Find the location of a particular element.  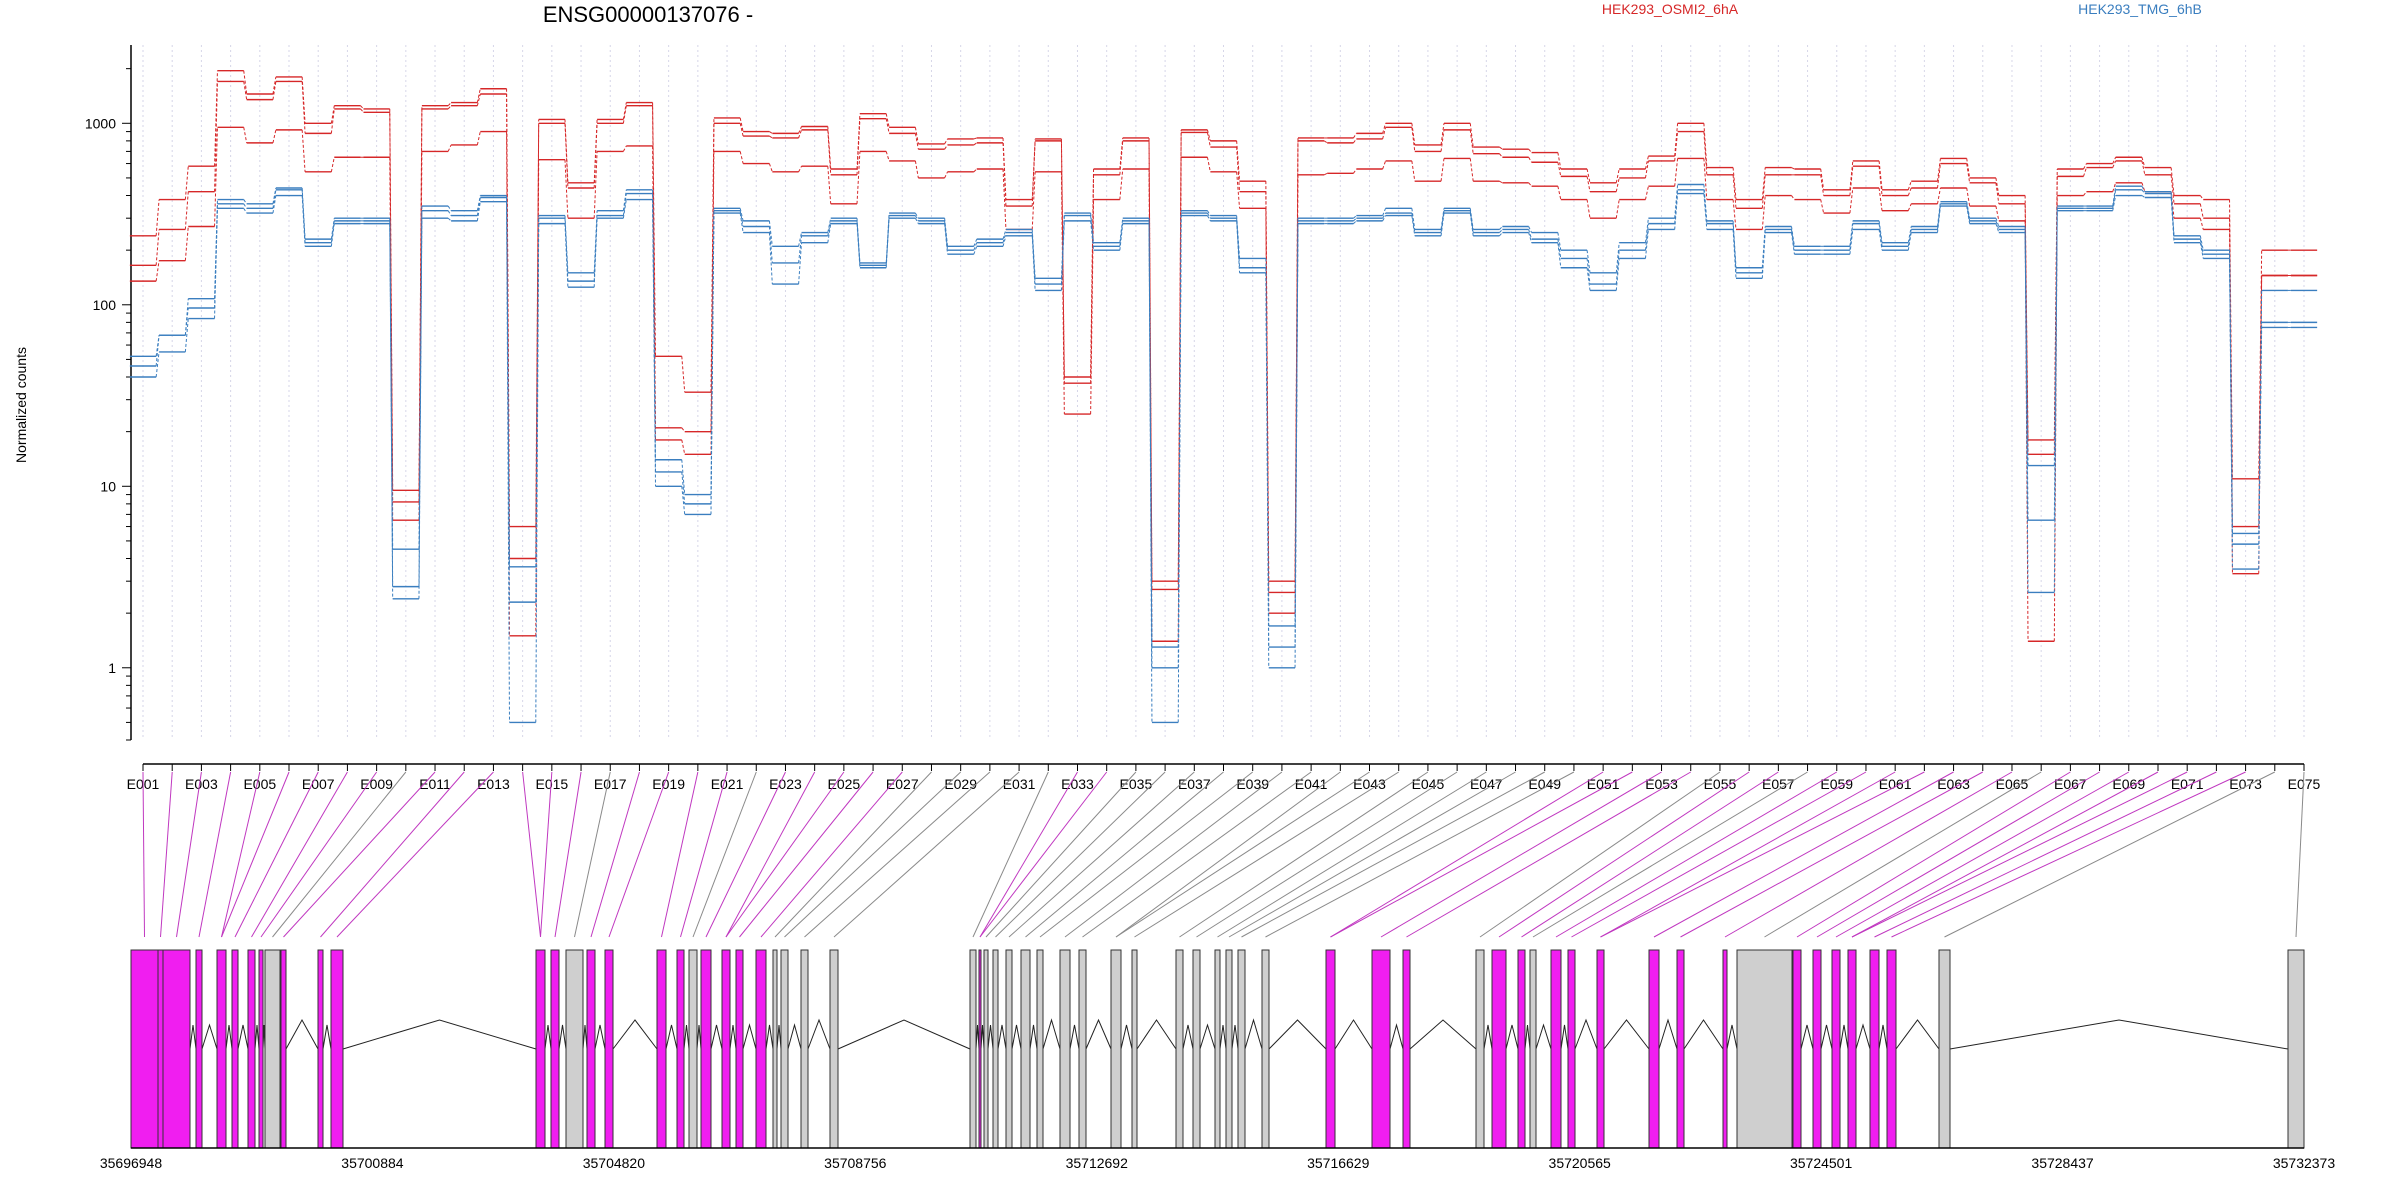

connector-e032 is located at coordinates (1010, 854).